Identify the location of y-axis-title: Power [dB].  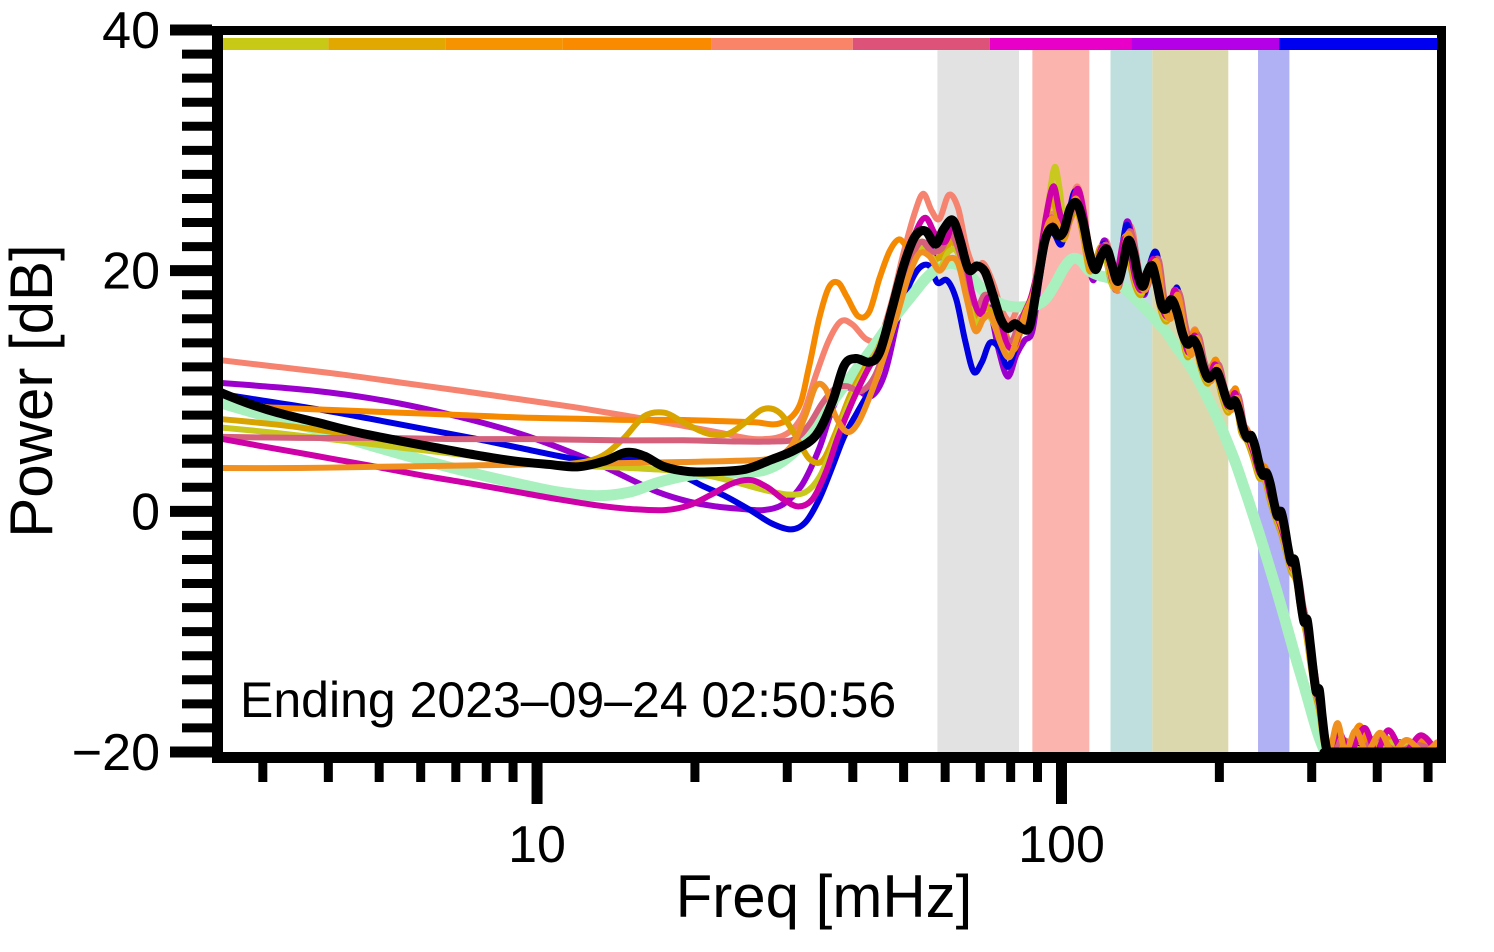
(32, 390).